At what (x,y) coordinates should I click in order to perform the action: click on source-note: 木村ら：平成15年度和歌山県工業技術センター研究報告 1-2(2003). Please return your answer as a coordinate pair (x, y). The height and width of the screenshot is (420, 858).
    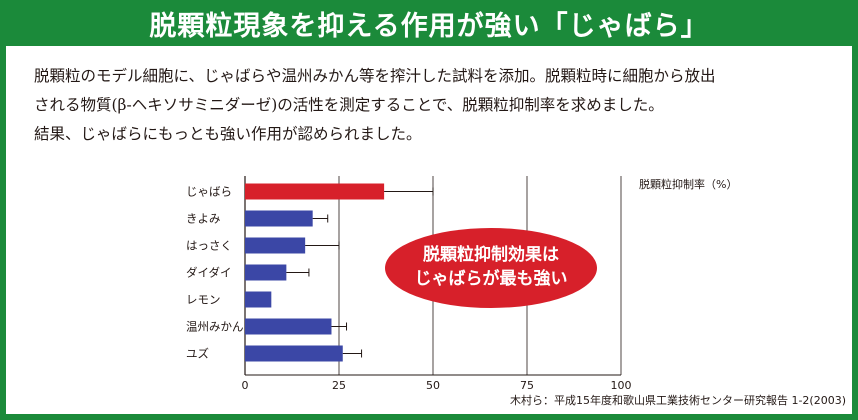
    Looking at the image, I should click on (677, 400).